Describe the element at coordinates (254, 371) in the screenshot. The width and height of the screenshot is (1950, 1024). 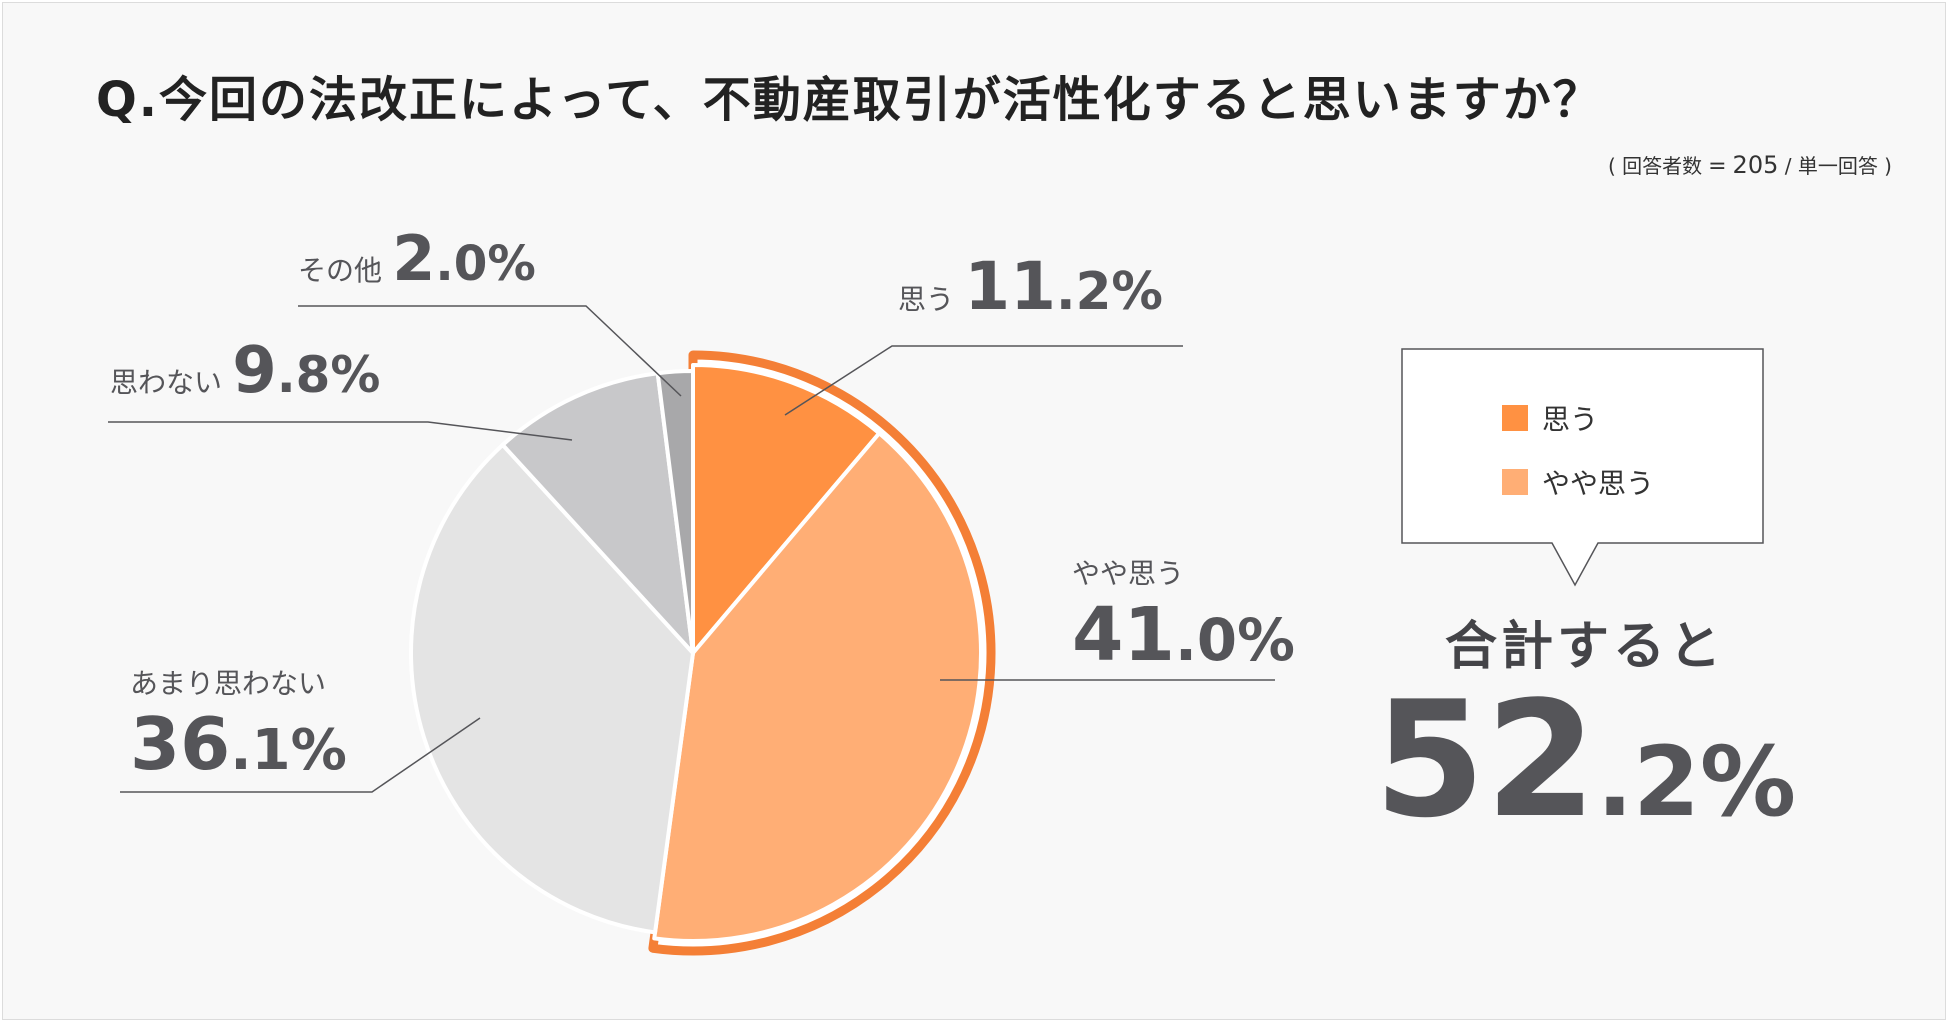
I see `slice-percent-int: 9` at that location.